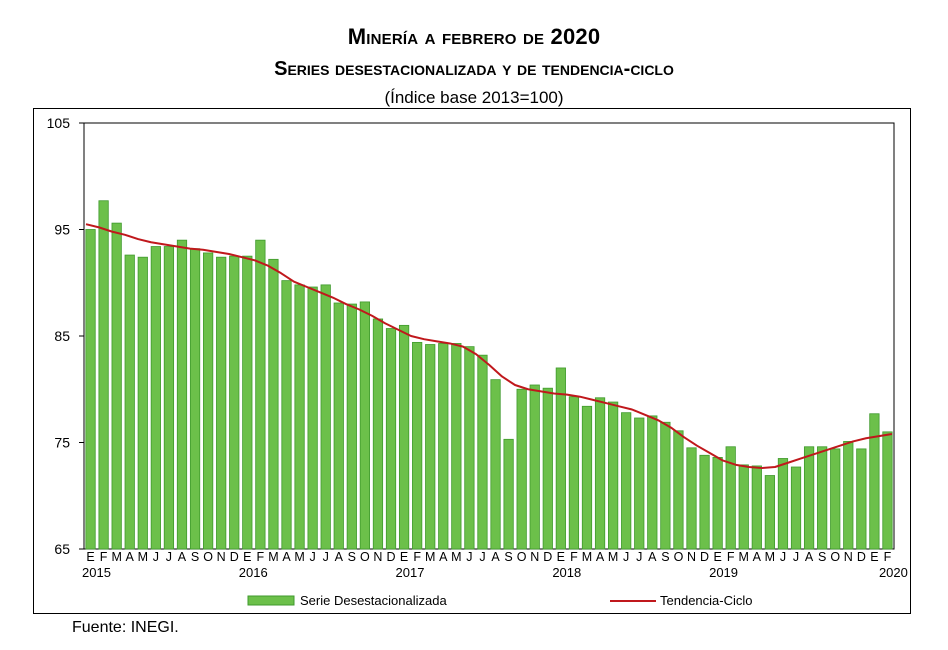 The width and height of the screenshot is (948, 650). Describe the element at coordinates (474, 36) in the screenshot. I see `chart-title: Minería a febrero de 2020` at that location.